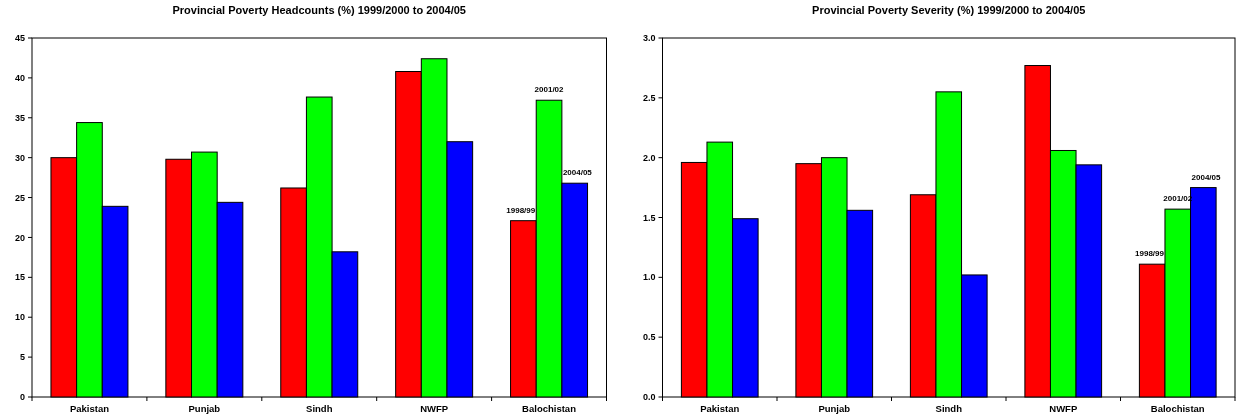  What do you see at coordinates (649, 38) in the screenshot?
I see `y-tick-label: 3.0` at bounding box center [649, 38].